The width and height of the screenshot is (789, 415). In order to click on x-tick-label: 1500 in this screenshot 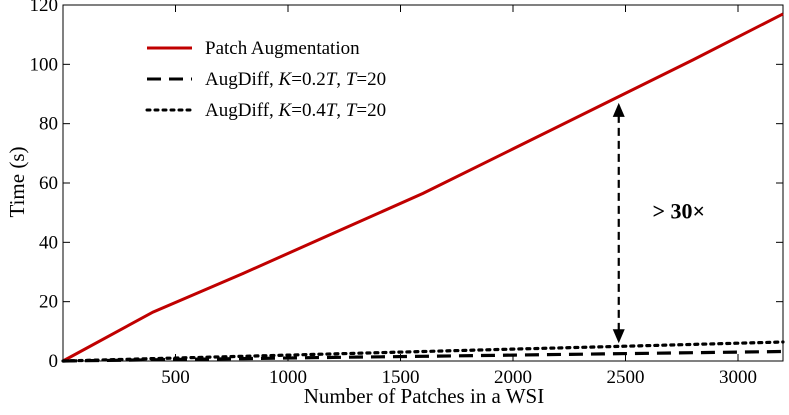, I will do `click(401, 377)`.